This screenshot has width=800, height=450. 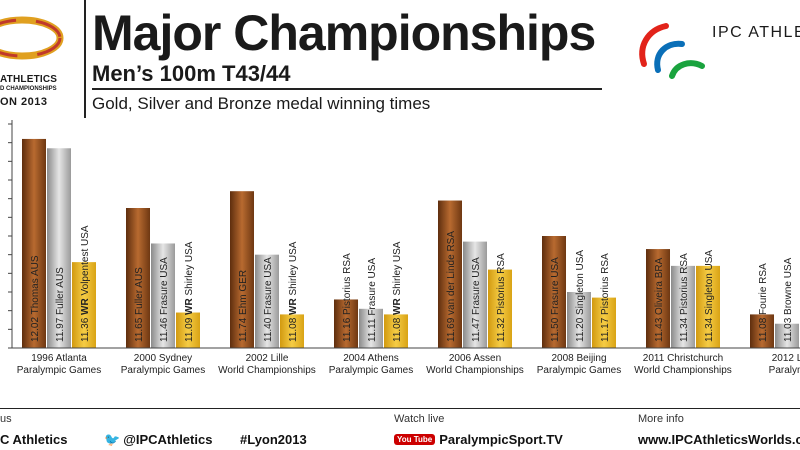 What do you see at coordinates (34, 439) in the screenshot?
I see `footer-follow-value: C Athletics` at bounding box center [34, 439].